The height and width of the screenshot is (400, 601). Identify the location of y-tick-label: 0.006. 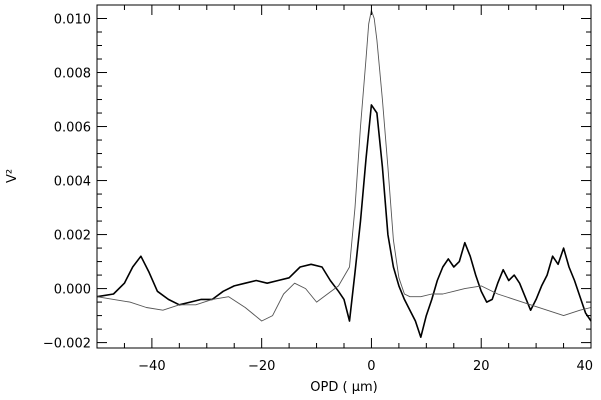
(72, 128).